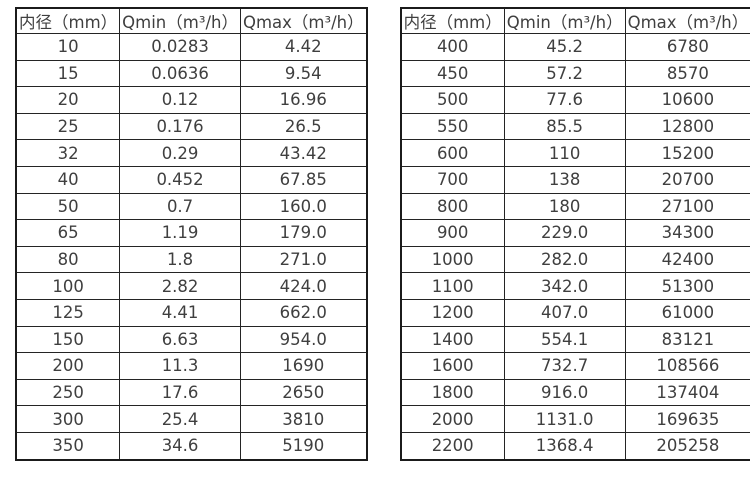 The width and height of the screenshot is (750, 483). Describe the element at coordinates (452, 312) in the screenshot. I see `table-cell: 1200` at that location.